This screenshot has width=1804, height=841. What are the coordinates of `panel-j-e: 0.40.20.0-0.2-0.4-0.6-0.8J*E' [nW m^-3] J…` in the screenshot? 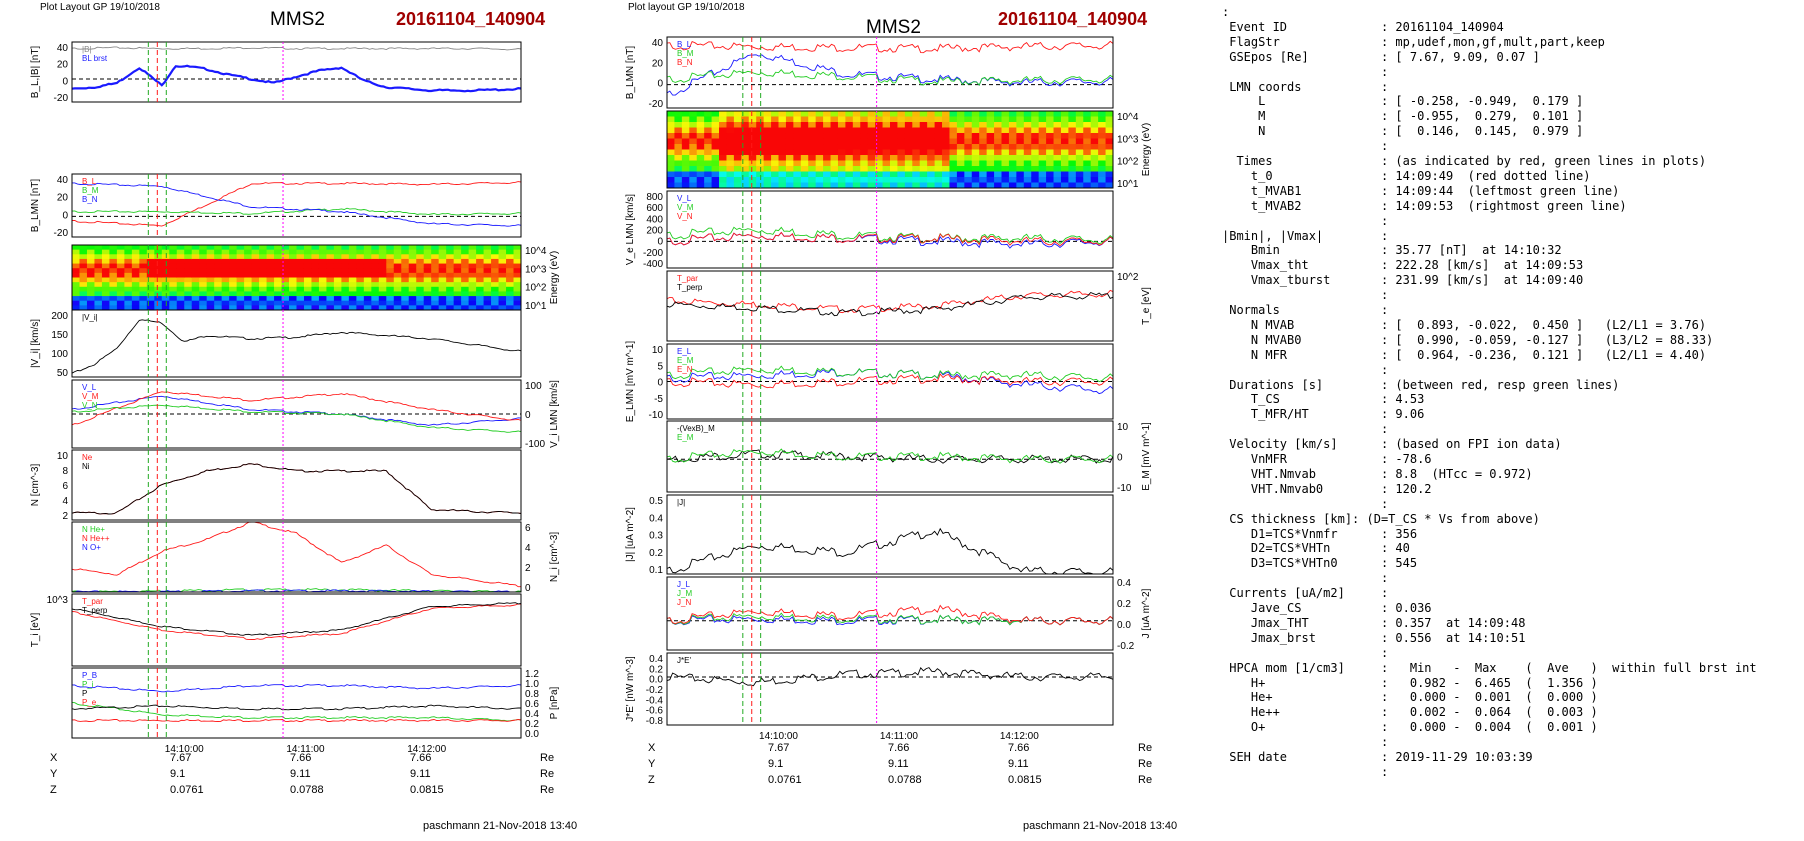 It's located at (869, 689).